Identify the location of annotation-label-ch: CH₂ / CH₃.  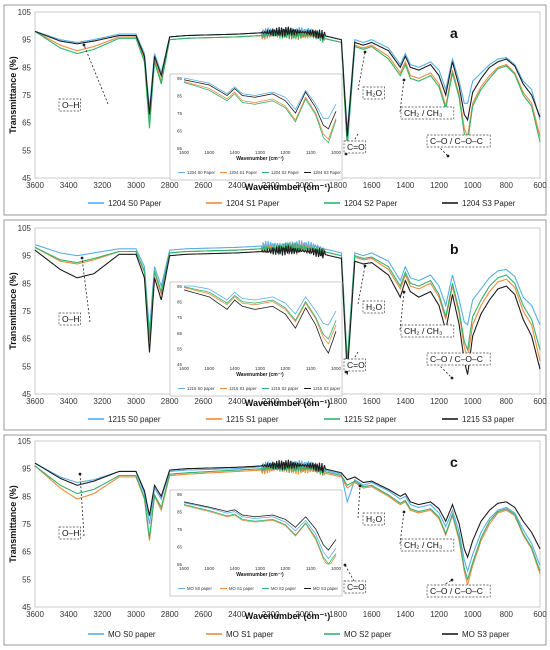
(423, 113).